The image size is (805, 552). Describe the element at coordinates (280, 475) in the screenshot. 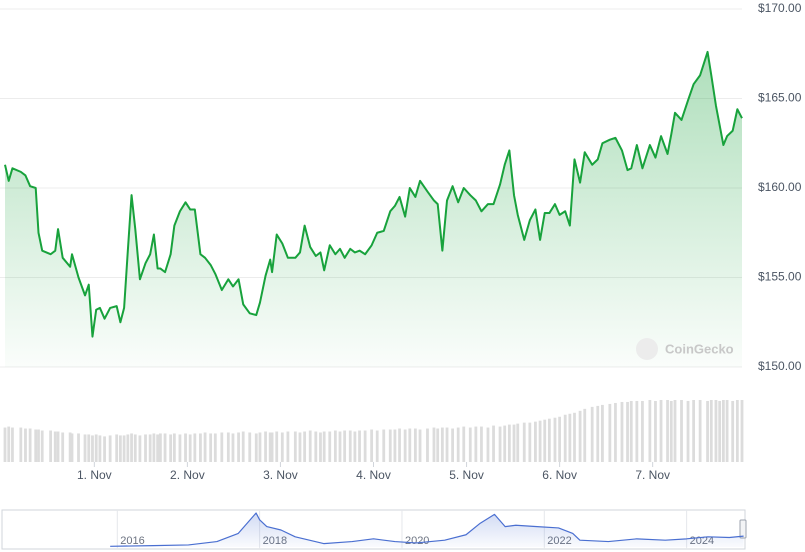

I see `x-tick-label: 3. Nov` at that location.